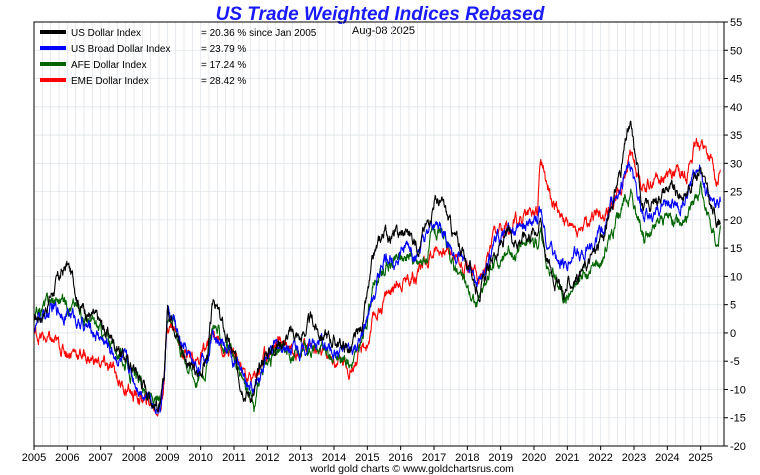 The image size is (760, 475). What do you see at coordinates (121, 49) in the screenshot?
I see `legend-label: US Broad Dollar Index` at bounding box center [121, 49].